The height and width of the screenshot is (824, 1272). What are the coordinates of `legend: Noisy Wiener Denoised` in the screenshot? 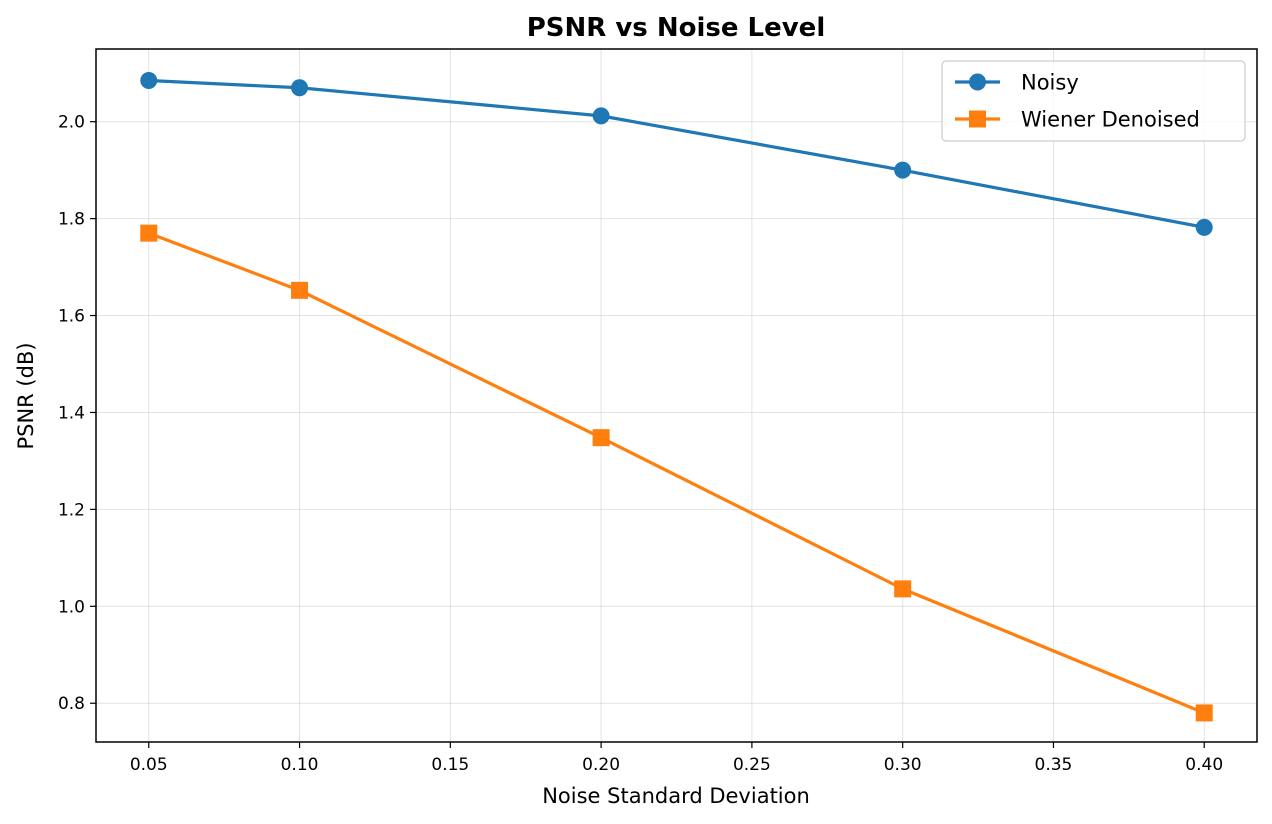 It's located at (1093, 101).